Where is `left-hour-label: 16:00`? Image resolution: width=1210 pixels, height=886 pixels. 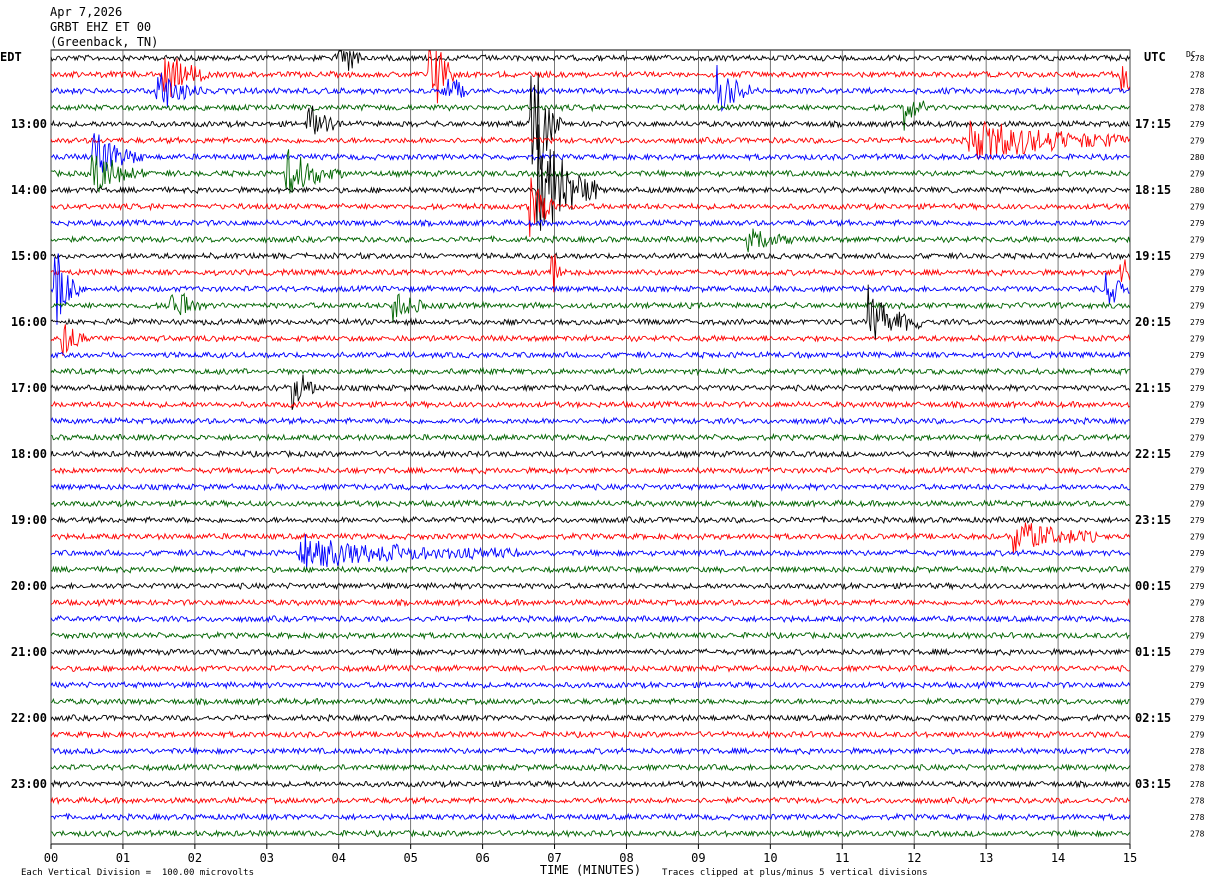 left-hour-label: 16:00 is located at coordinates (29, 322).